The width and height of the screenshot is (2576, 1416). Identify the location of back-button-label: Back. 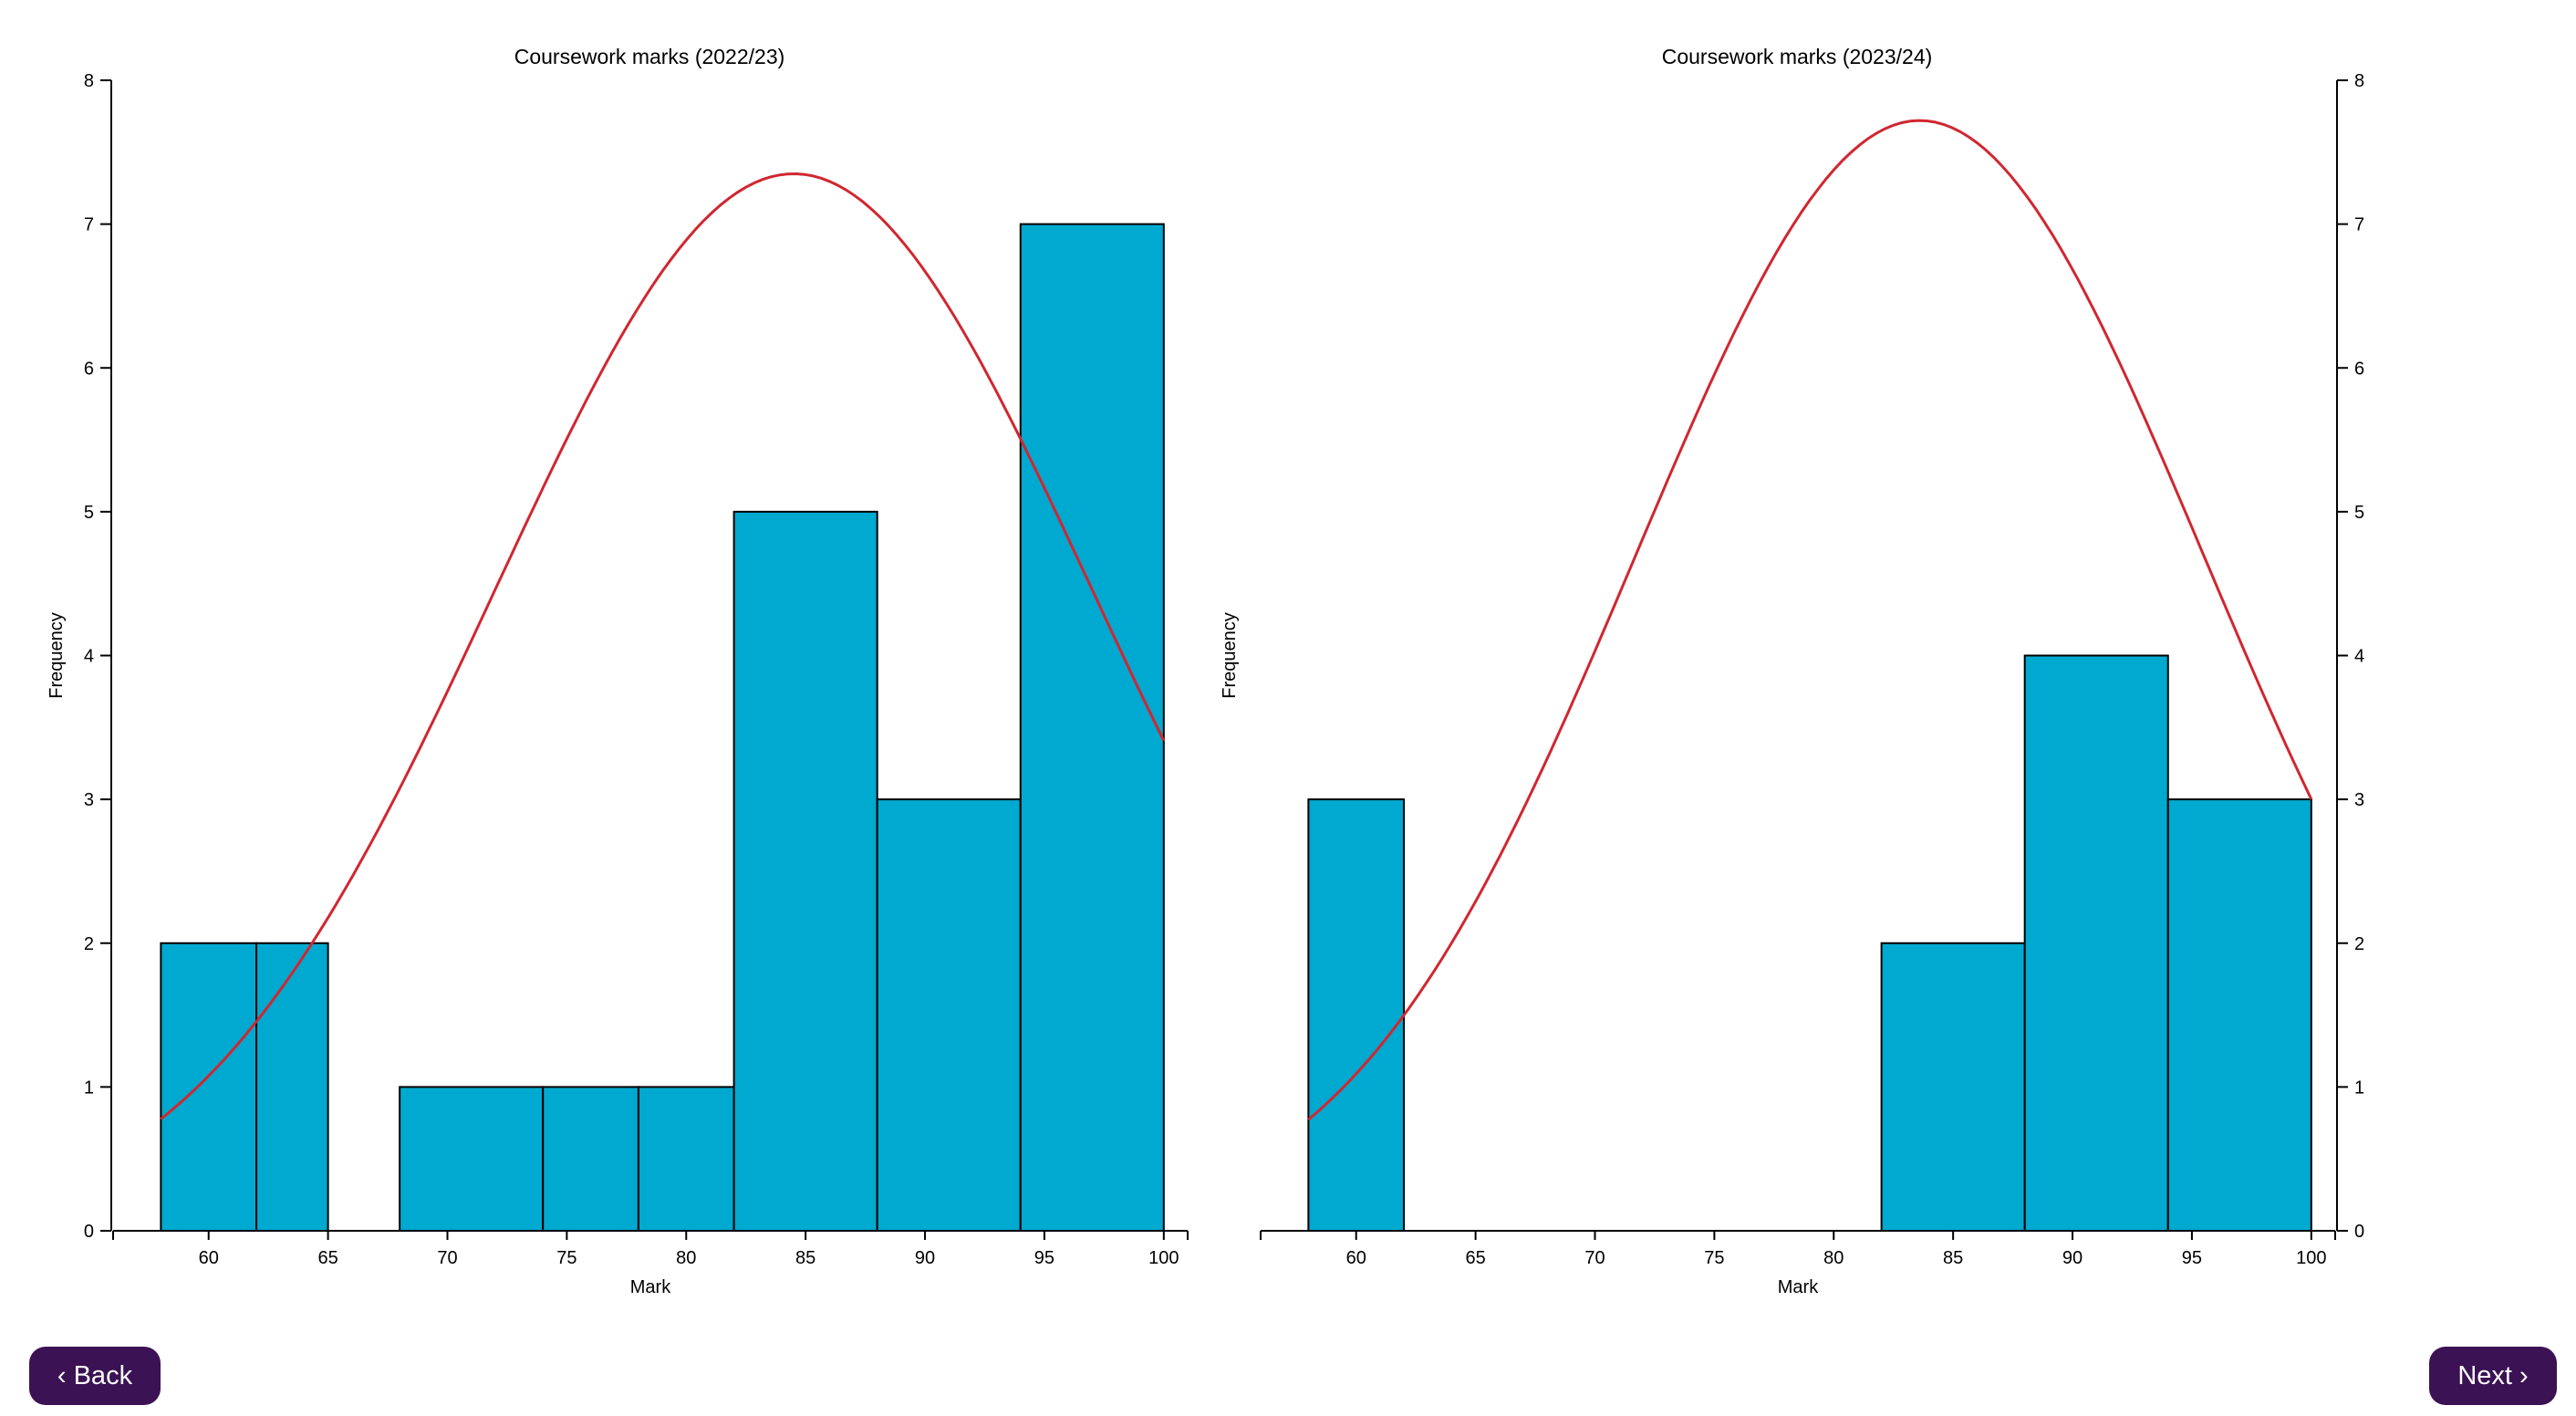
(103, 1375).